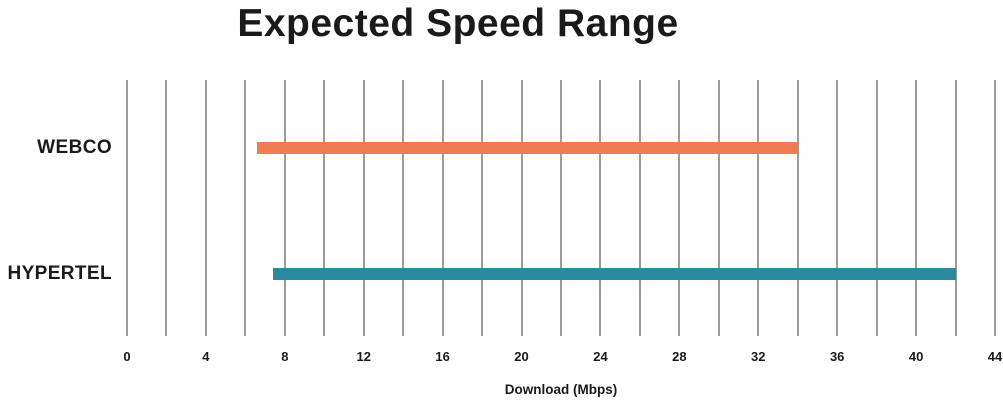 The width and height of the screenshot is (1003, 405). Describe the element at coordinates (837, 356) in the screenshot. I see `x-tick-label: 36` at that location.